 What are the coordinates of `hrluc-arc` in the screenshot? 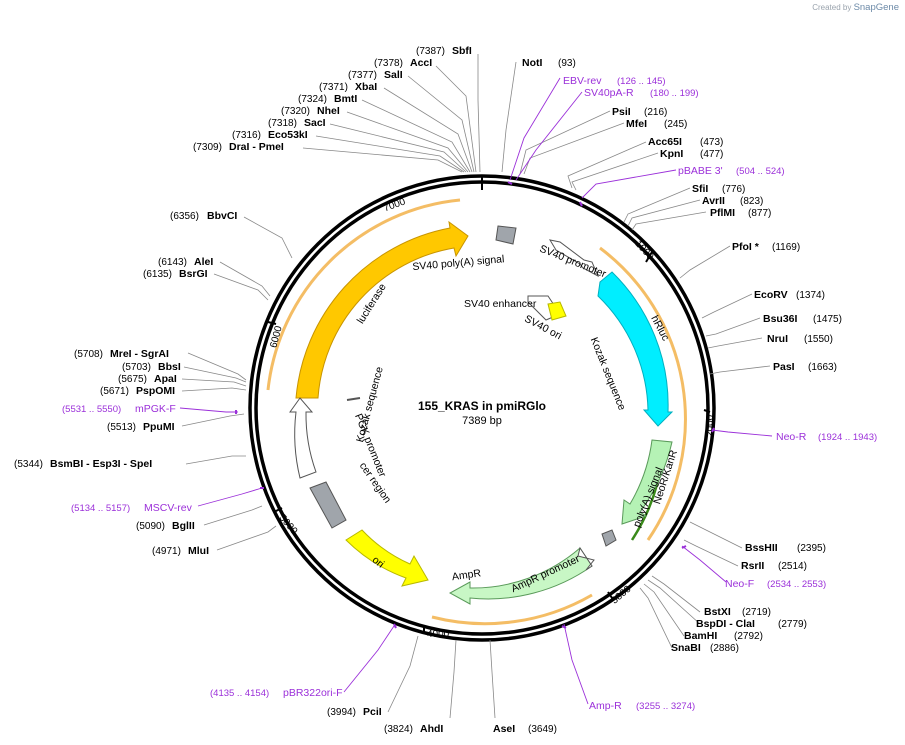 It's located at (643, 393).